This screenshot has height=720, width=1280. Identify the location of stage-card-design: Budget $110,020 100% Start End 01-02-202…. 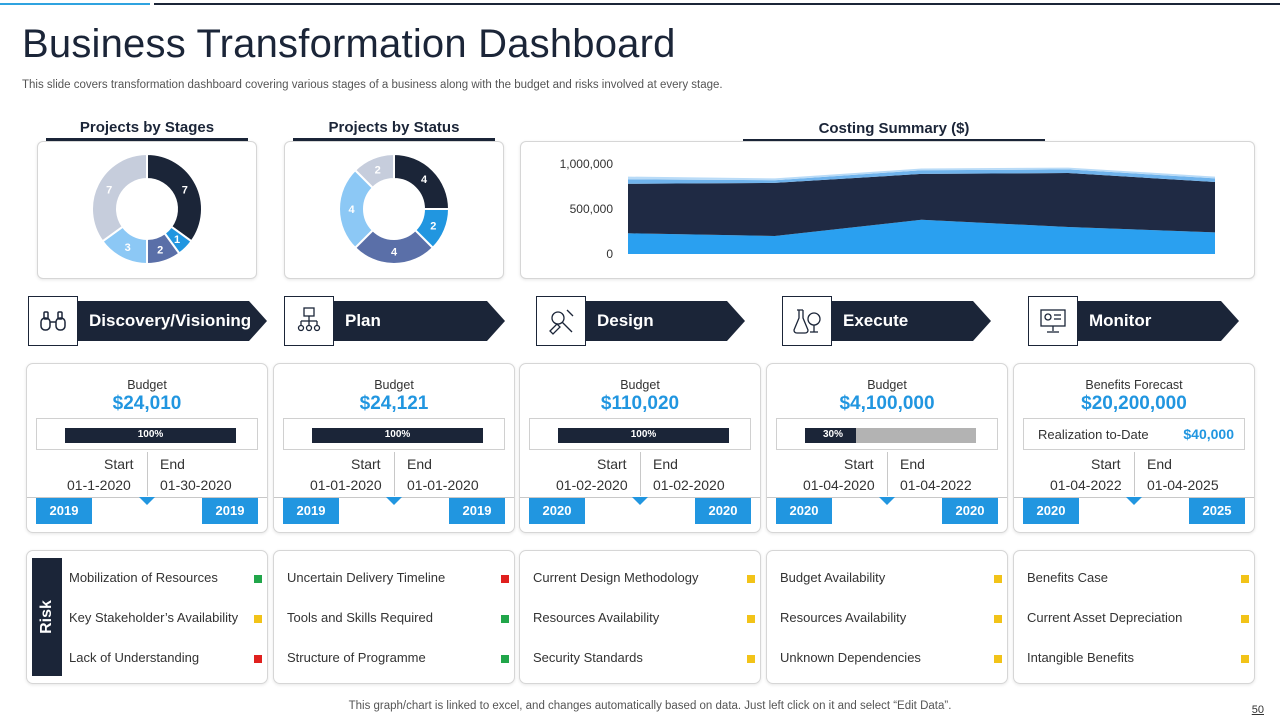
(640, 448).